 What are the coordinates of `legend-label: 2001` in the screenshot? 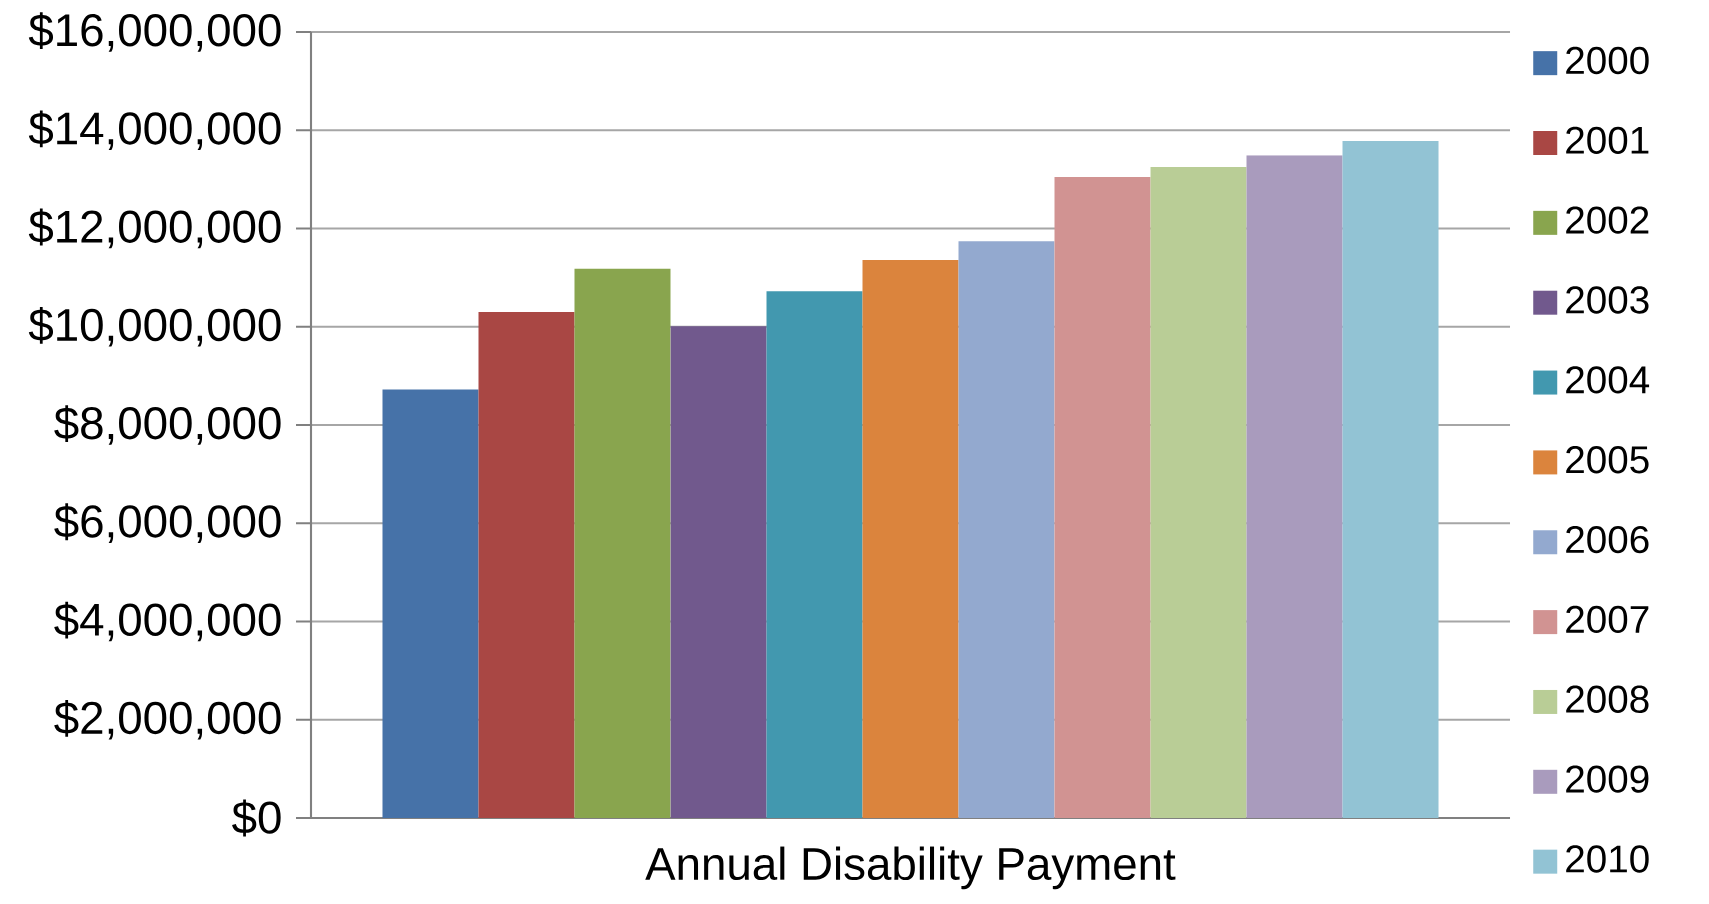 It's located at (1607, 140).